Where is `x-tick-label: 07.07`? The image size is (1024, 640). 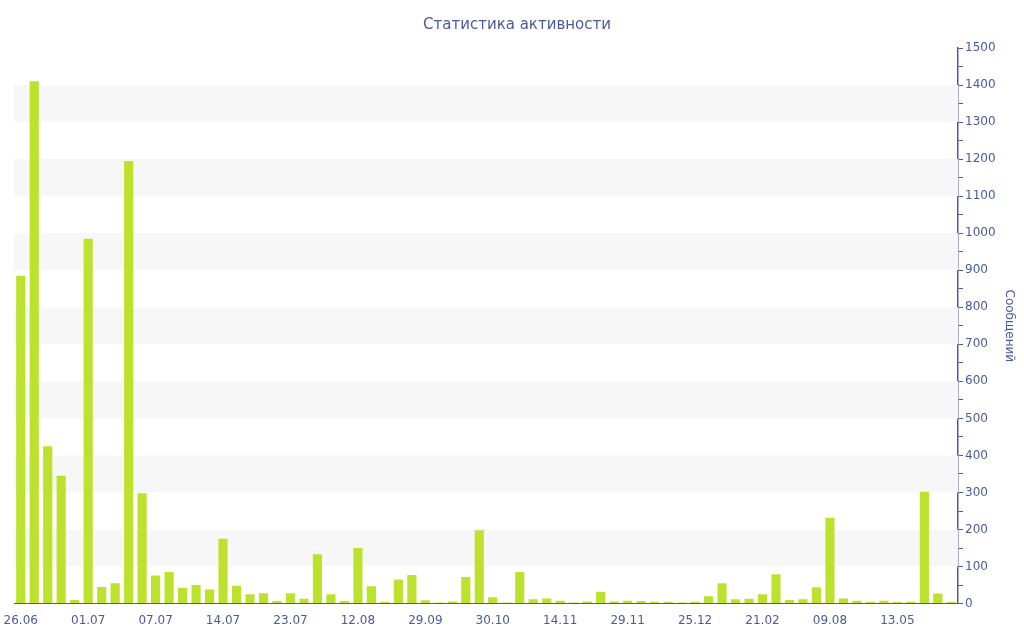
x-tick-label: 07.07 is located at coordinates (155, 619).